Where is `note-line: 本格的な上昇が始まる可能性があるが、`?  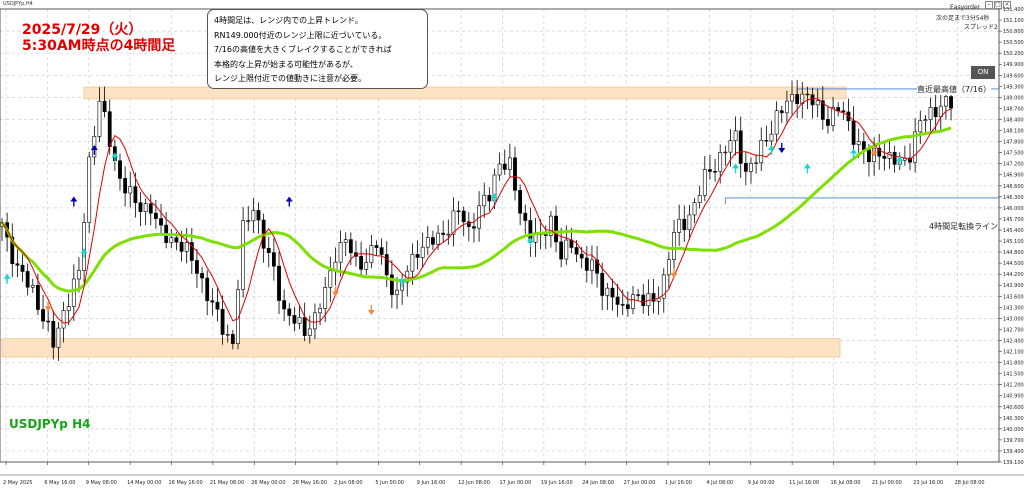 note-line: 本格的な上昇が始まる可能性があるが、 is located at coordinates (286, 64).